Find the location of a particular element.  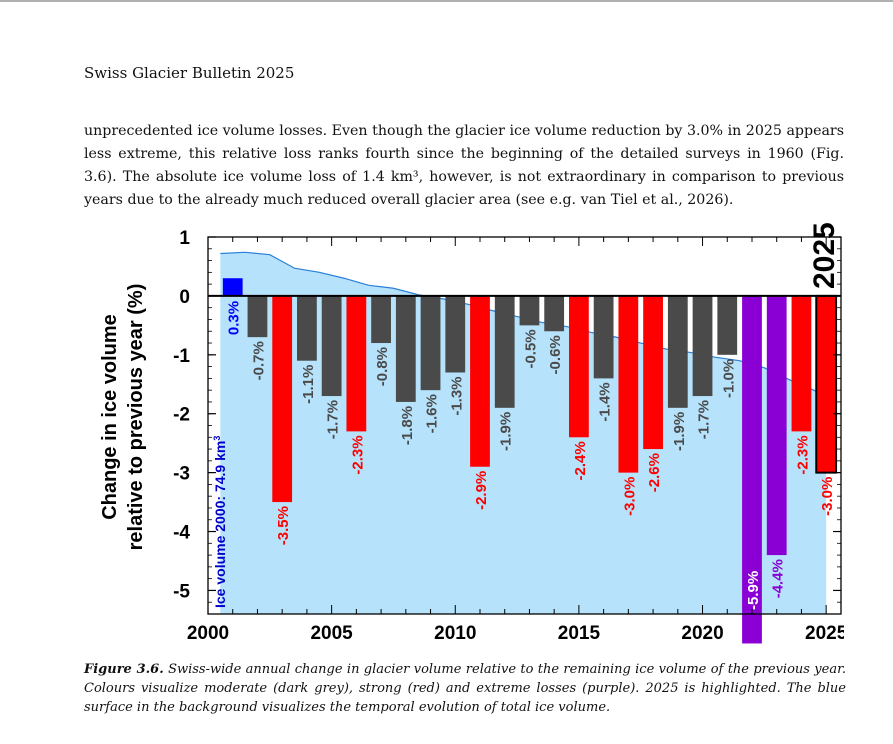

bar-2023 is located at coordinates (776, 425).